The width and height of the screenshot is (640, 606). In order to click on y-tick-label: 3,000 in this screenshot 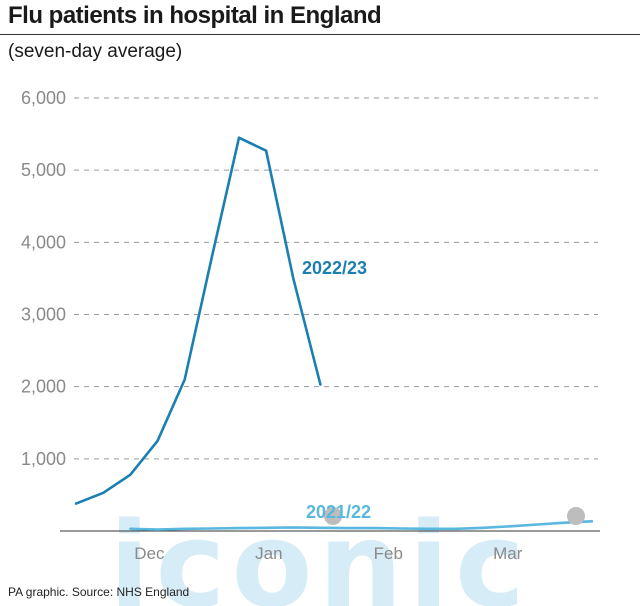, I will do `click(43, 315)`.